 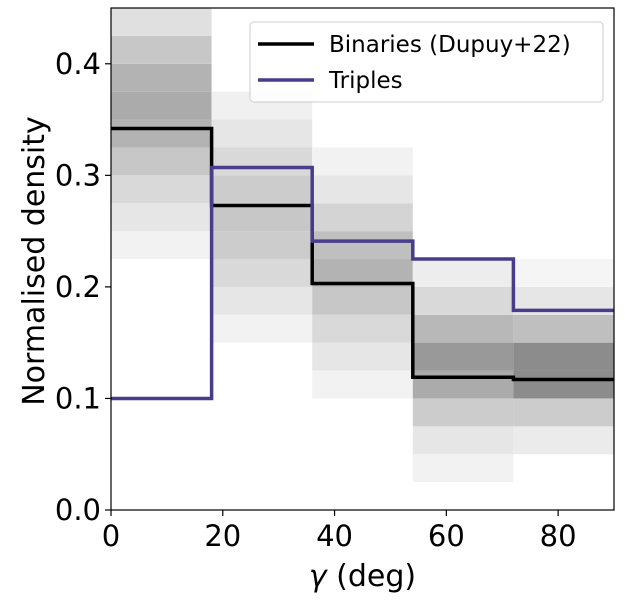 I want to click on y-tick-label: 0.0, so click(x=78, y=510).